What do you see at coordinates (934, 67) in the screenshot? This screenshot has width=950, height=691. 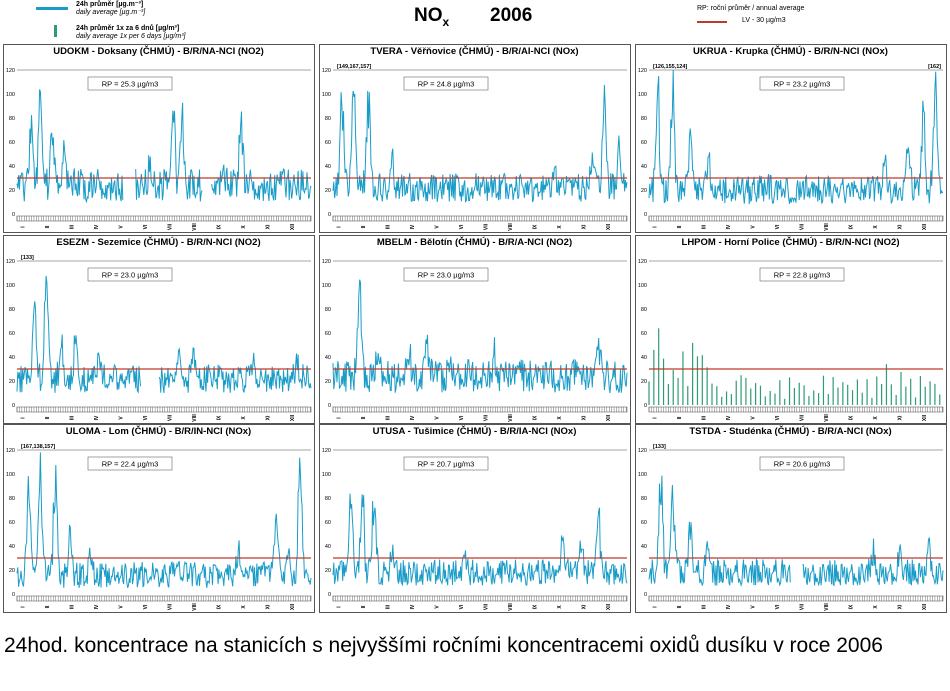 I see `clipped-values-label-right: [162]` at bounding box center [934, 67].